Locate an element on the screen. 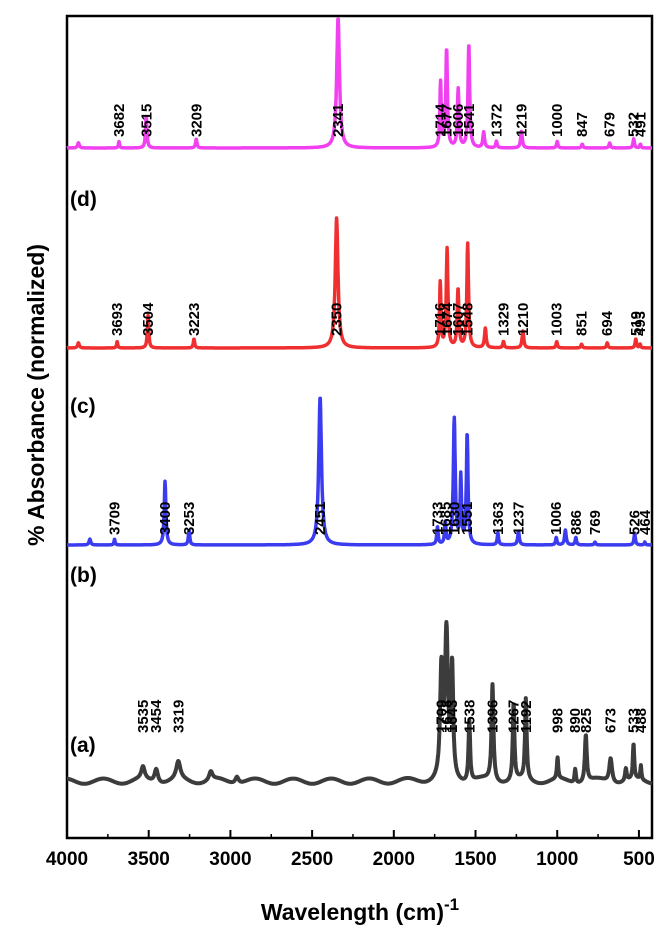  peak-label: 1551 is located at coordinates (467, 518).